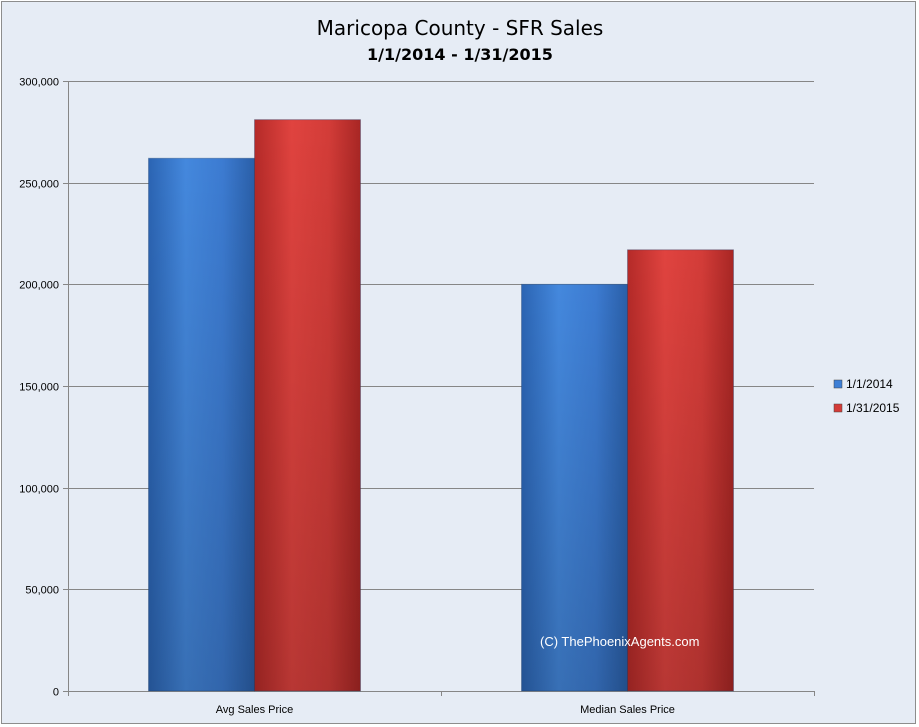 This screenshot has width=919, height=727. What do you see at coordinates (866, 396) in the screenshot?
I see `legend: 1/1/2014 1/31/2015` at bounding box center [866, 396].